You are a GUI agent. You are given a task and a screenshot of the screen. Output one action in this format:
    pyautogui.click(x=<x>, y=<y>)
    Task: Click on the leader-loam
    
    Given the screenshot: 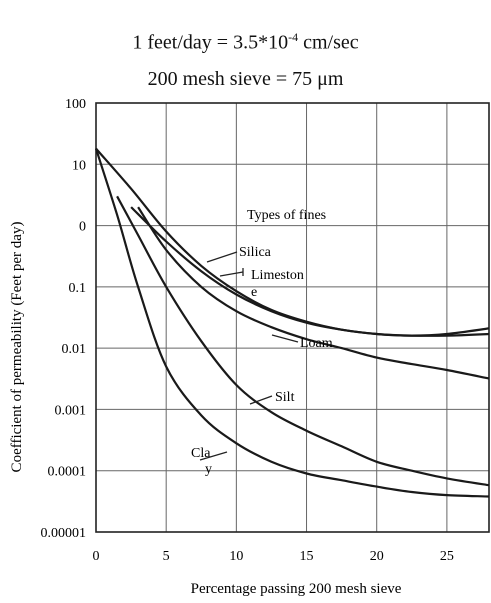 What is the action you would take?
    pyautogui.click(x=285, y=338)
    